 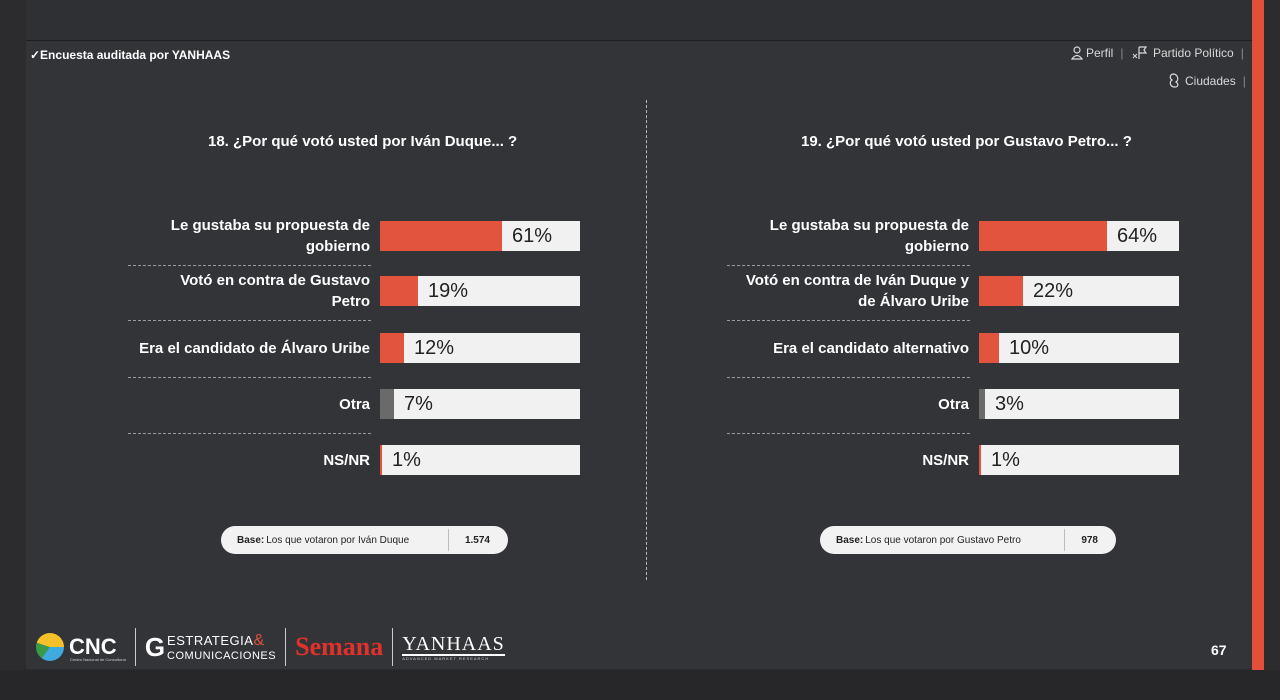 I want to click on category-label-text: Era el candidato de Álvaro Uribe, so click(x=254, y=348).